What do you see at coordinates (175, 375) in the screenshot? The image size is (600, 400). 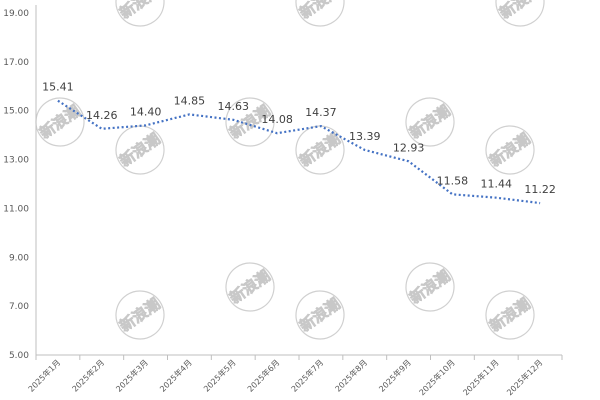 I see `x-tick-label: 2025年4月` at bounding box center [175, 375].